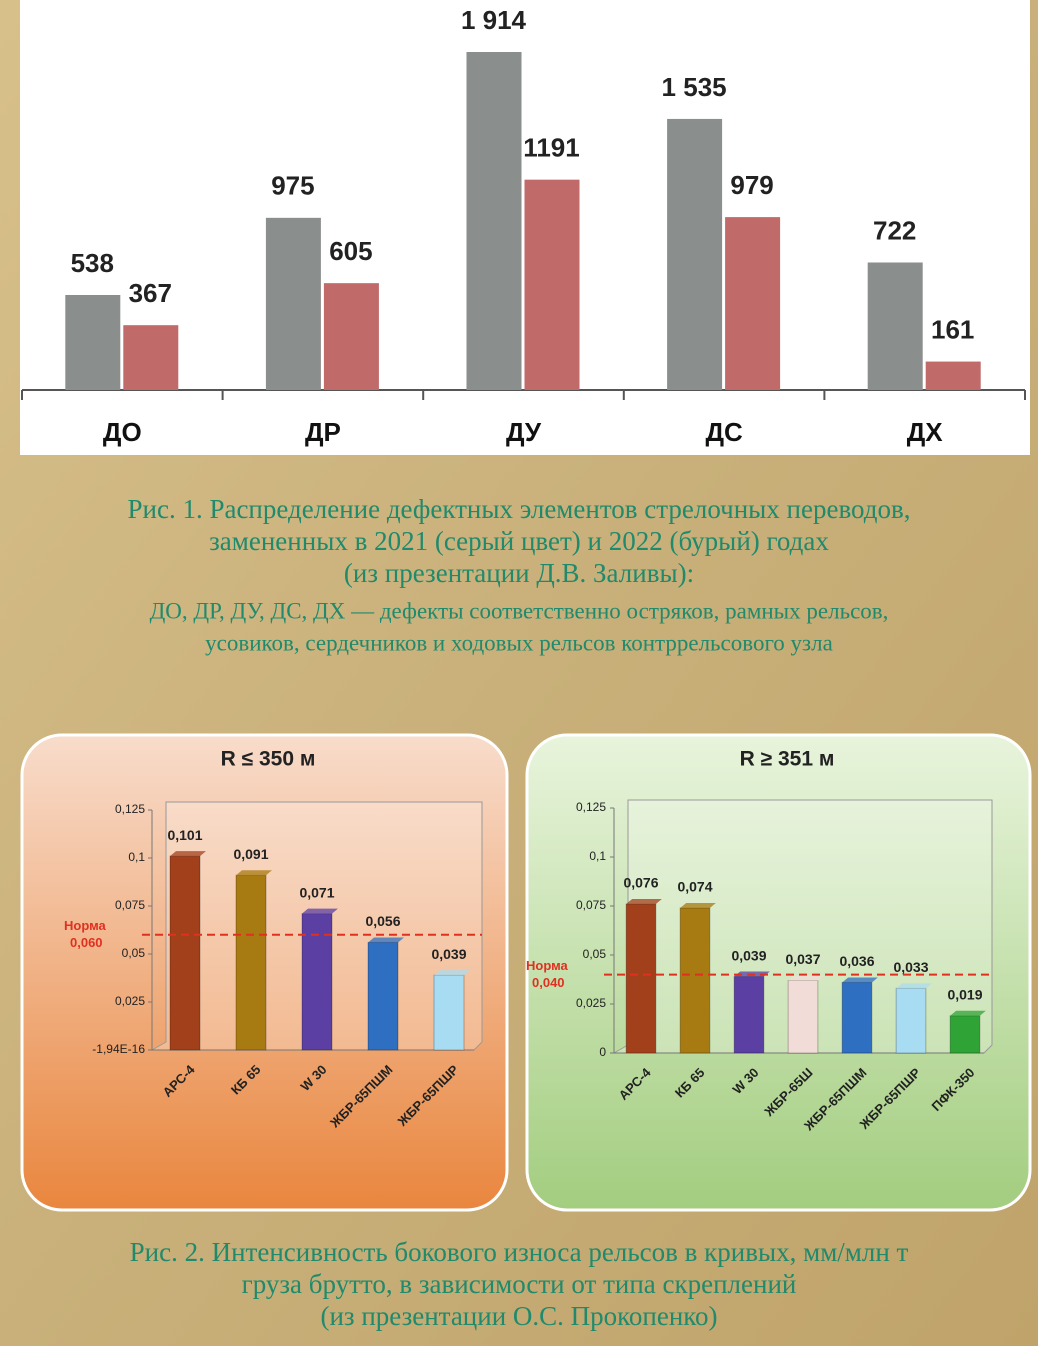  What do you see at coordinates (694, 887) in the screenshot?
I see `value-label: 0,074` at bounding box center [694, 887].